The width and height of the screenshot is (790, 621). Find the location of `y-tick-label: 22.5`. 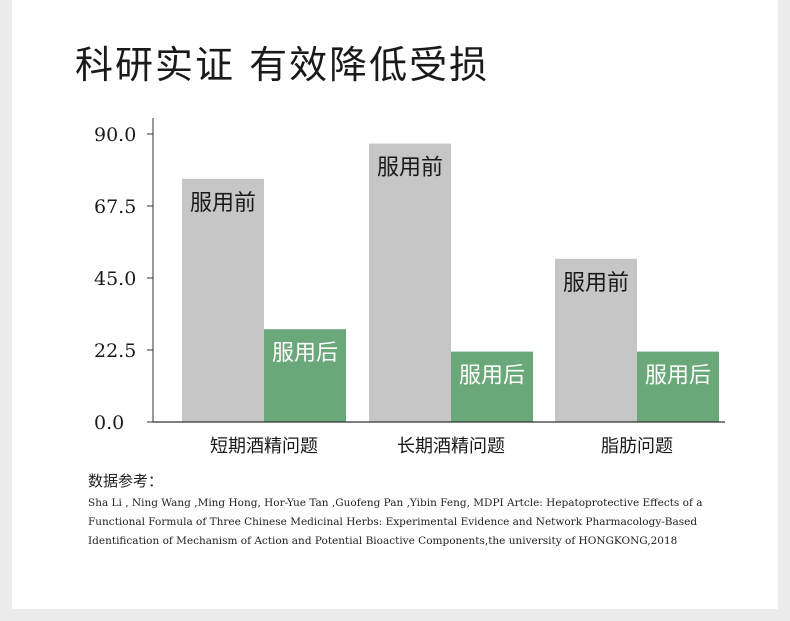

y-tick-label: 22.5 is located at coordinates (115, 351).